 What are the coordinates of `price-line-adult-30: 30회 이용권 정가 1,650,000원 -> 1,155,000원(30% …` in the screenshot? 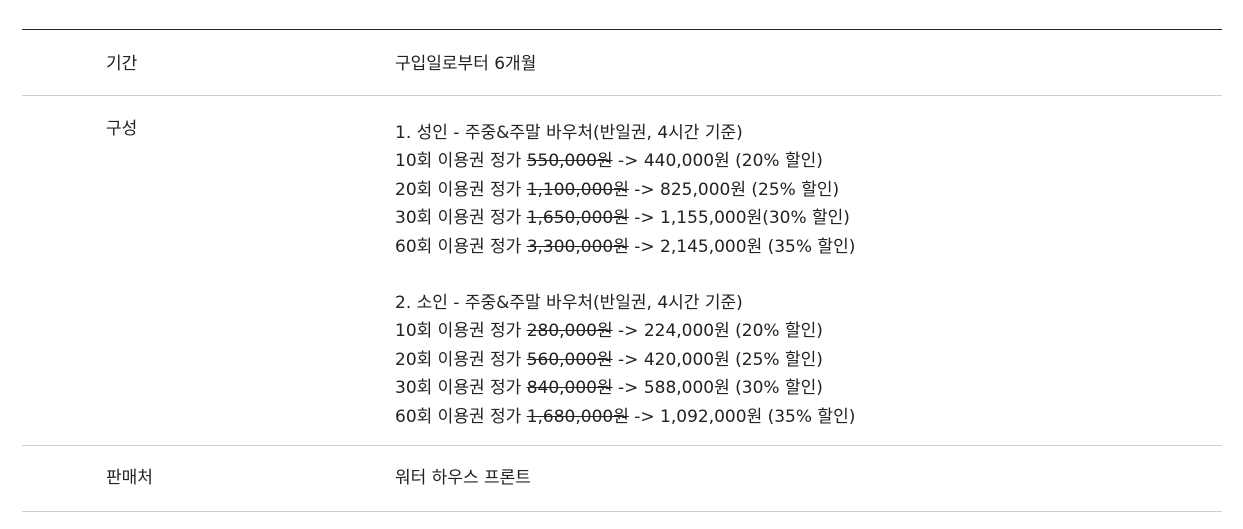 It's located at (808, 218).